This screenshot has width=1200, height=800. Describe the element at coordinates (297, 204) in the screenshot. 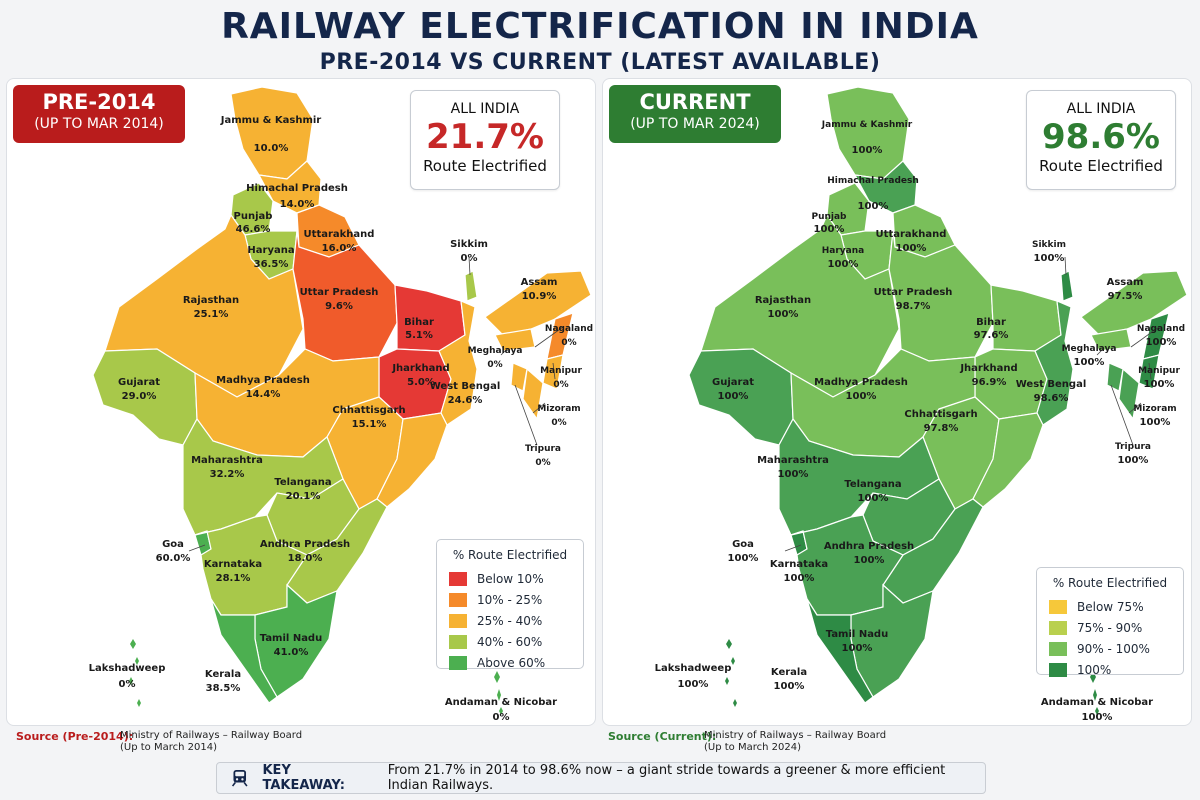

I see `value-himachal-pradesh: 14.0%` at that location.